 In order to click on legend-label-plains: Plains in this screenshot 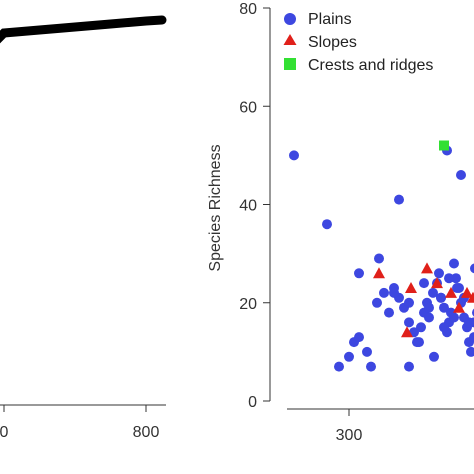, I will do `click(330, 19)`.